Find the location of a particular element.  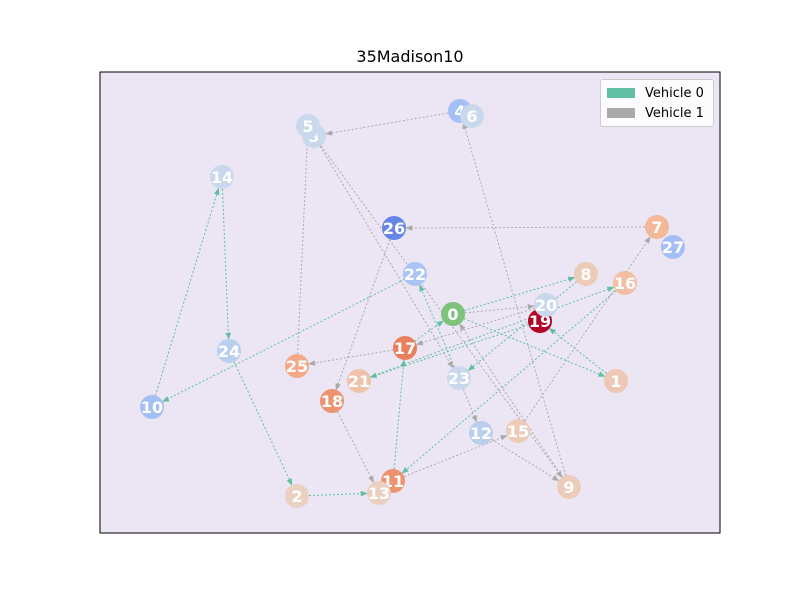

node-label-5: 5 is located at coordinates (307, 126).